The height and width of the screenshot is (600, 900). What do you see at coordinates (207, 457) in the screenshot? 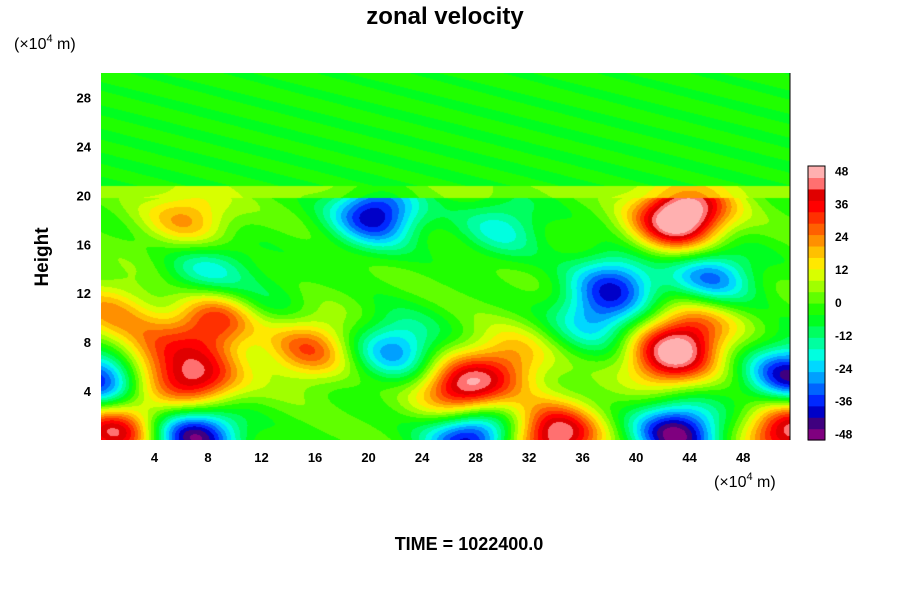
I see `x-tick-label: 8` at bounding box center [207, 457].